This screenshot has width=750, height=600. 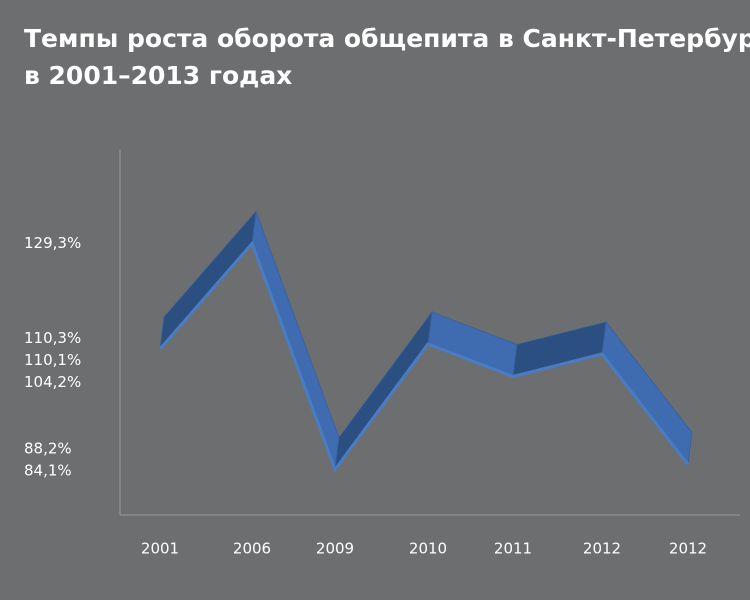 I want to click on y-tick-label: 129,3%, so click(x=52, y=243).